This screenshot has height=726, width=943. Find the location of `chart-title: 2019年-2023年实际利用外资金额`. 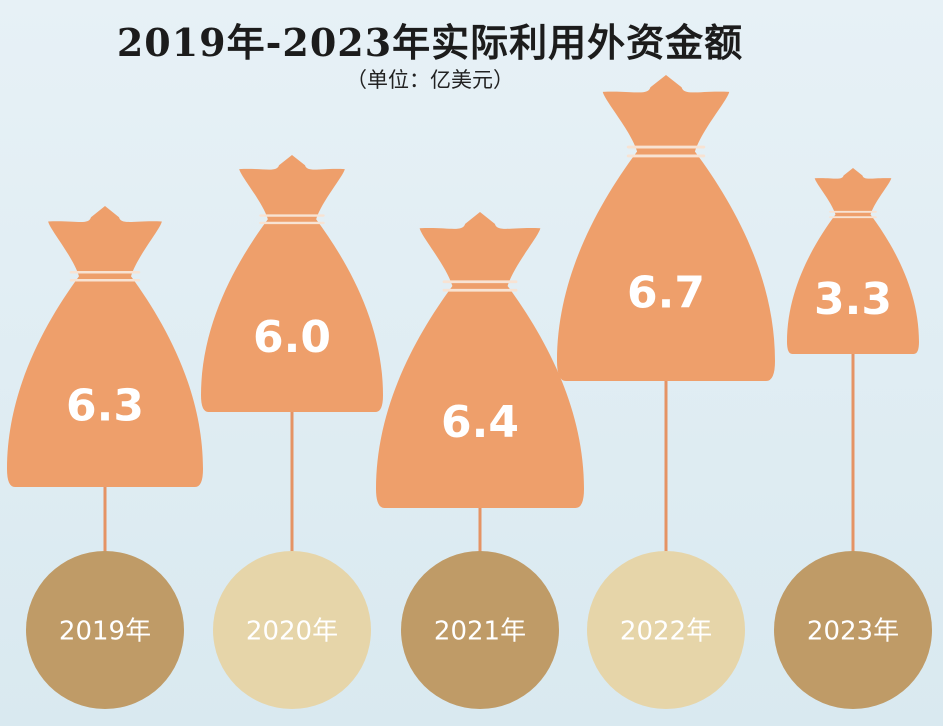

chart-title: 2019年-2023年实际利用外资金额 is located at coordinates (430, 42).